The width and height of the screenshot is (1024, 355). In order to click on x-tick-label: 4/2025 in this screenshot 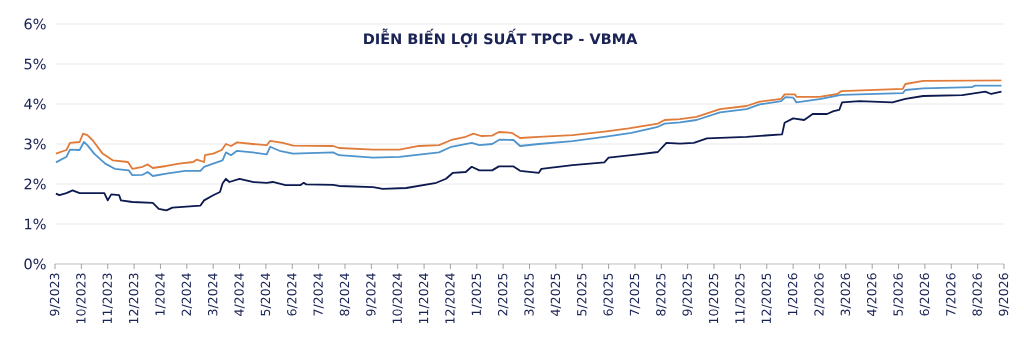, I will do `click(556, 294)`.